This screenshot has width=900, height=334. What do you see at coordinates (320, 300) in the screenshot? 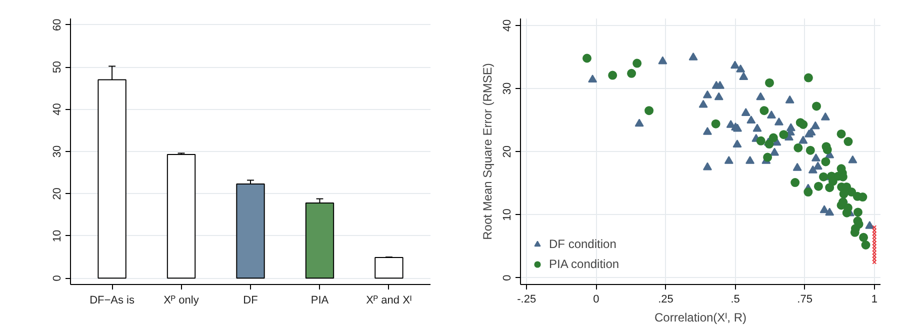
I see `x-tick-label: PIA` at bounding box center [320, 300].